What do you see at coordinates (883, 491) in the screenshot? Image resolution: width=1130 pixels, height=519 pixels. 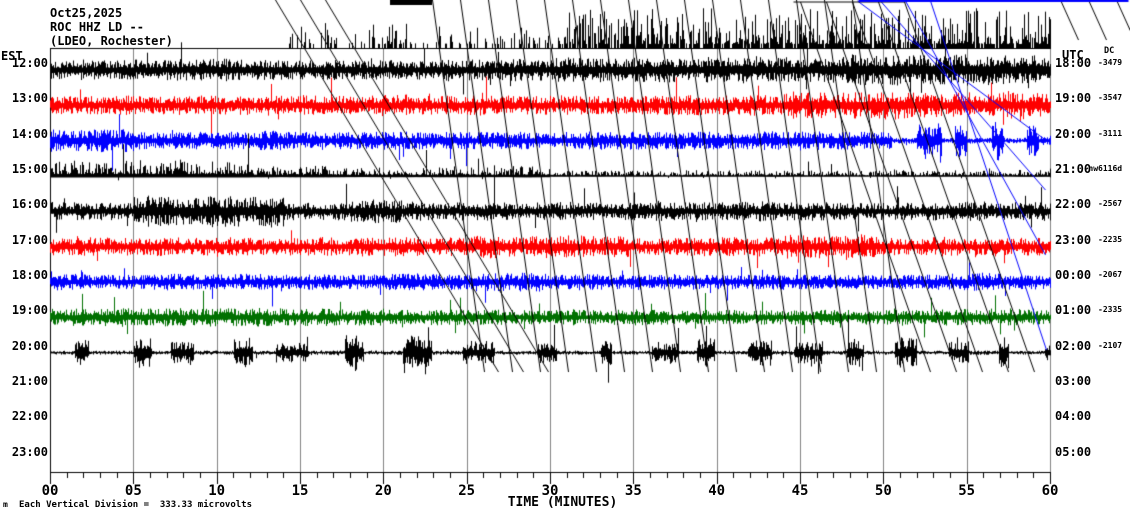 I see `x-tick-label: 50` at bounding box center [883, 491].